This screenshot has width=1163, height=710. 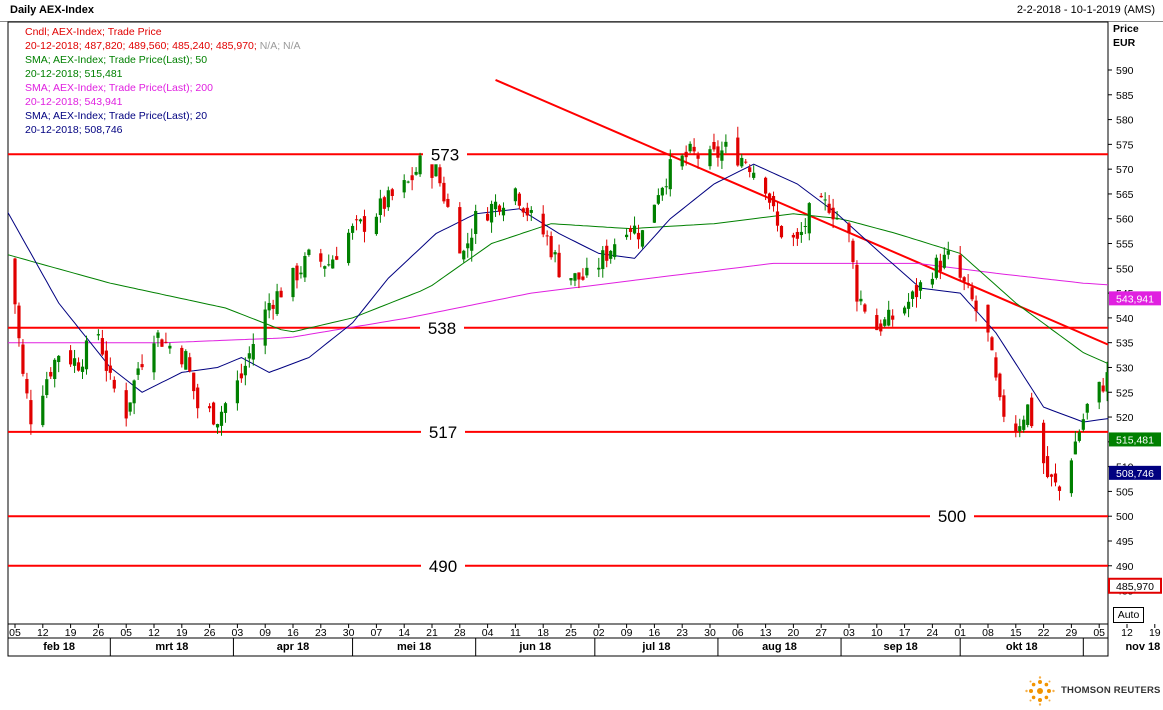 What do you see at coordinates (1125, 195) in the screenshot?
I see `y-tick-label: 565` at bounding box center [1125, 195].